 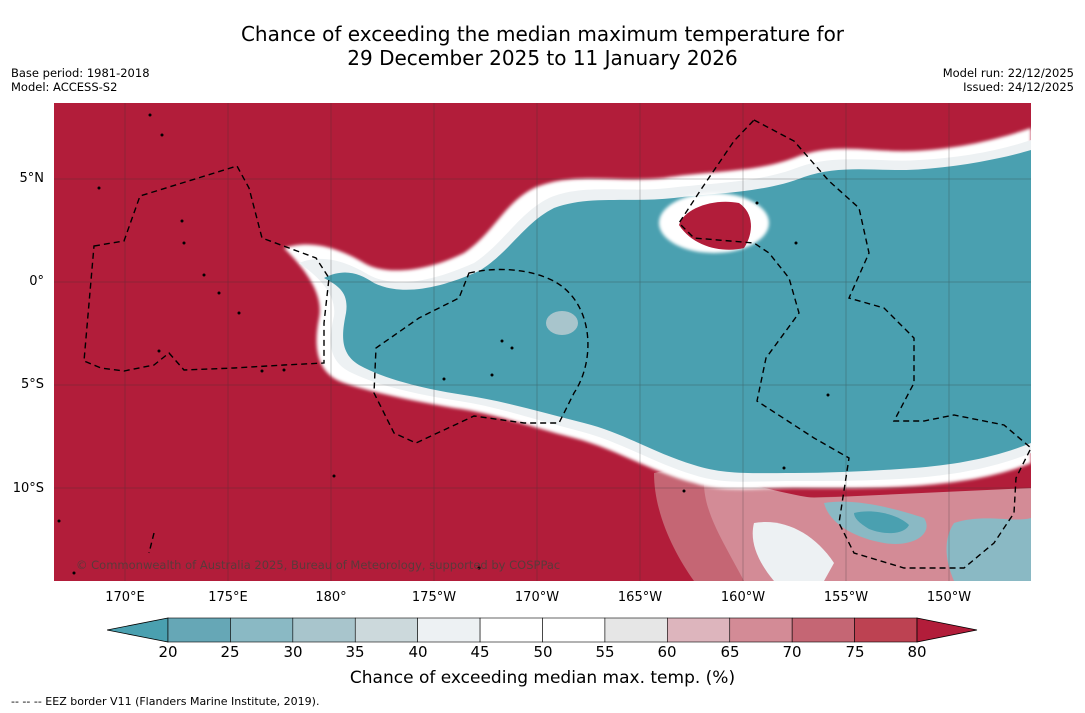 I want to click on eez-fragment, so click(x=151, y=543).